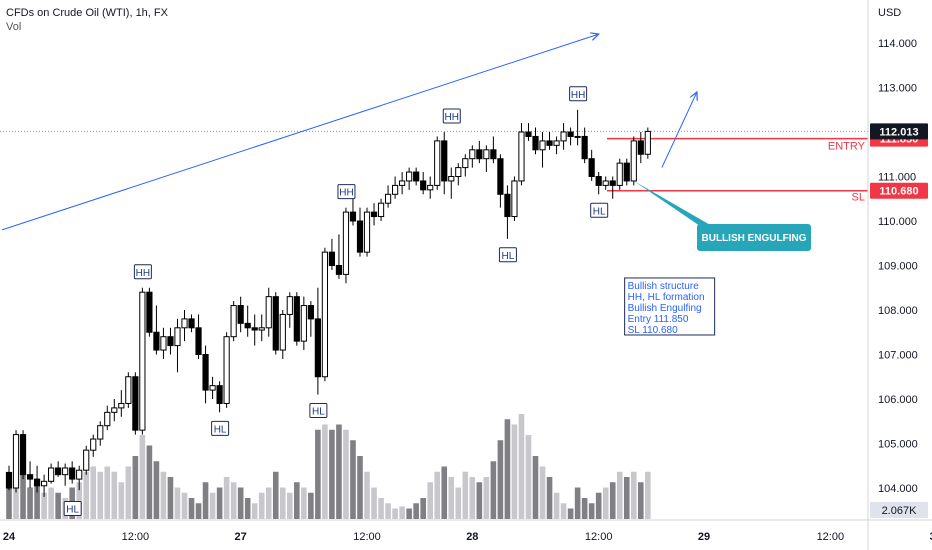 This screenshot has width=932, height=550. Describe the element at coordinates (679, 130) in the screenshot. I see `projection-arrow` at that location.